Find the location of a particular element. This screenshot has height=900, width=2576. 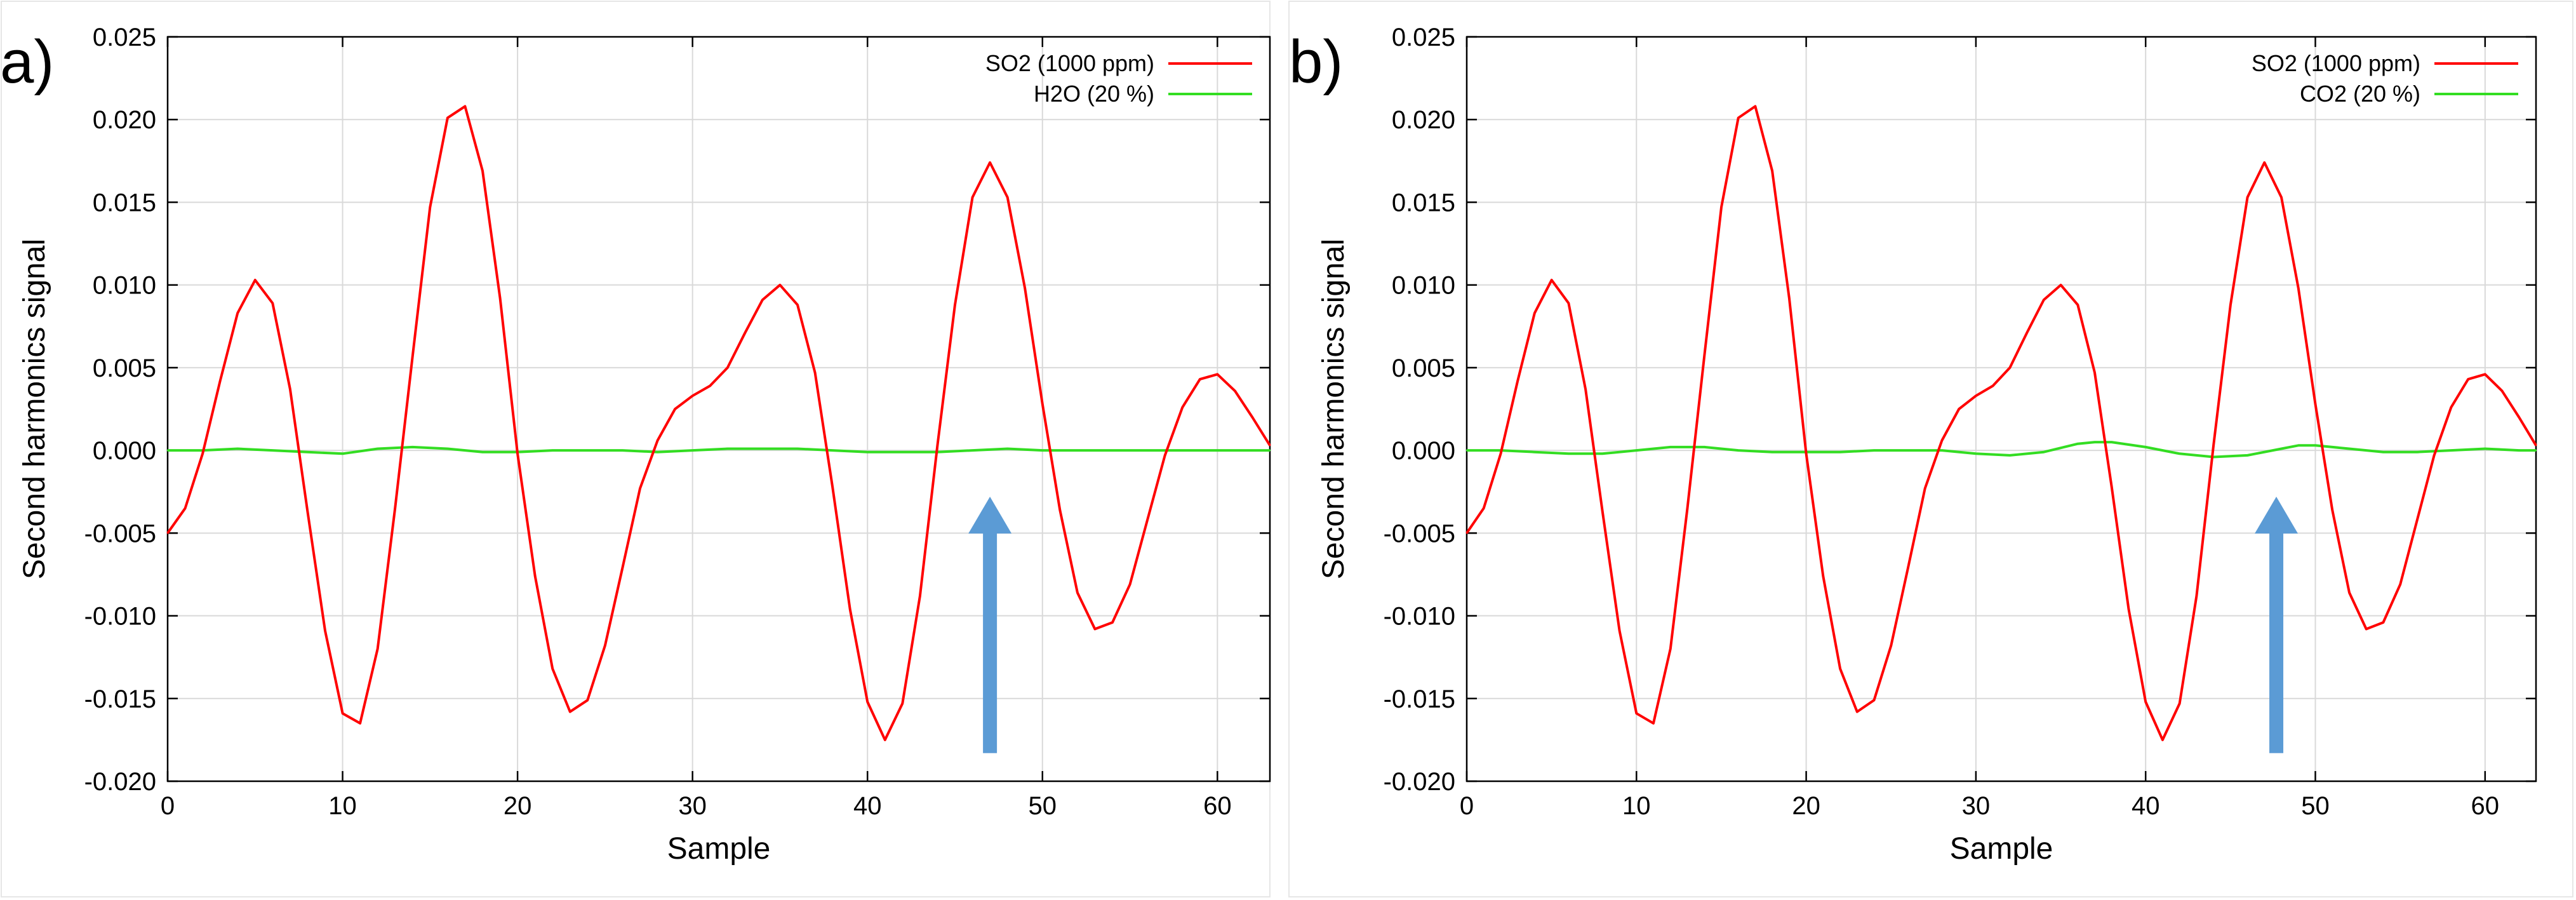

legend-label: SO2 (1000 ppm) is located at coordinates (2336, 63).